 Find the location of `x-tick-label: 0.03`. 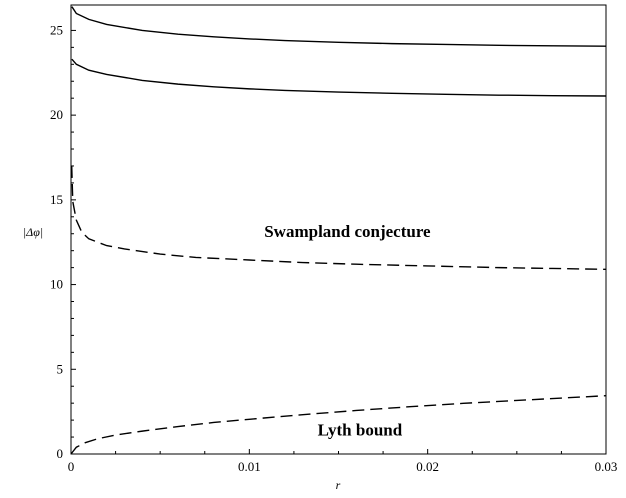

x-tick-label: 0.03 is located at coordinates (606, 466).